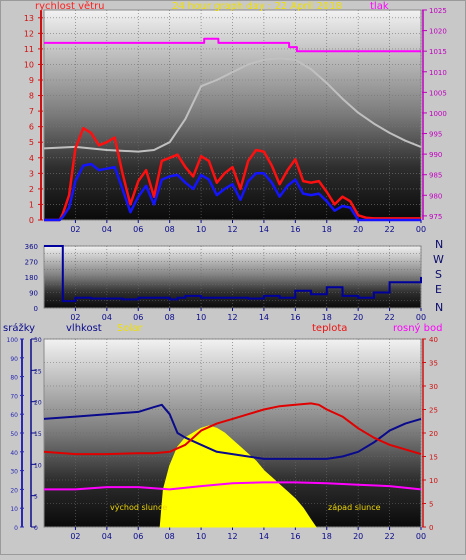 This screenshot has height=560, width=466. I want to click on pressure-y-tick-label: 975, so click(435, 217).